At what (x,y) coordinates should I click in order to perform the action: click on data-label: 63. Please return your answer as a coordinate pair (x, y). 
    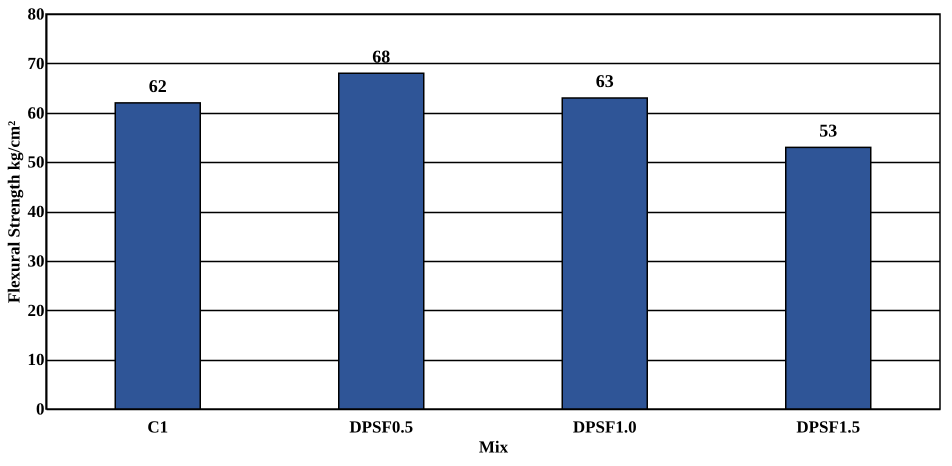
    Looking at the image, I should click on (605, 80).